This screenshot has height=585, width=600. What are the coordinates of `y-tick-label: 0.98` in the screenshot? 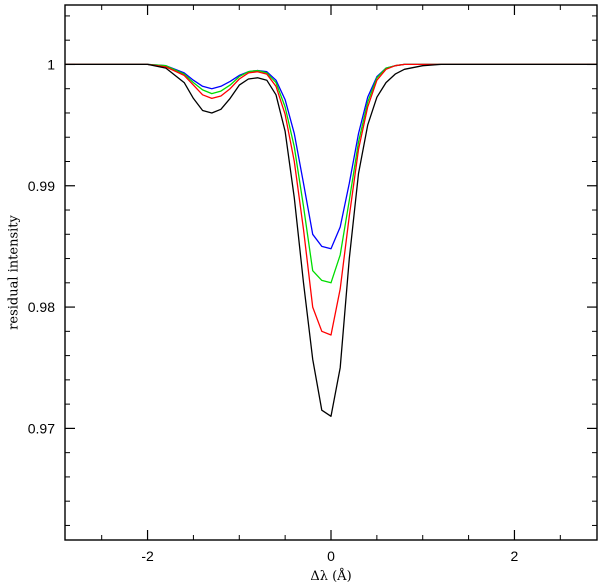 It's located at (41, 307).